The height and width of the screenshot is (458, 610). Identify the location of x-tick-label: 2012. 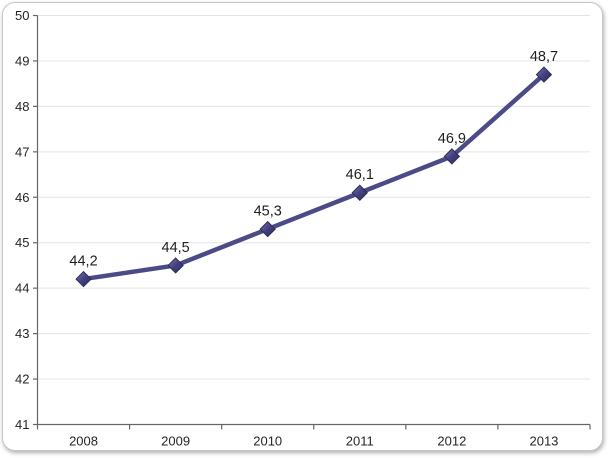
(451, 441).